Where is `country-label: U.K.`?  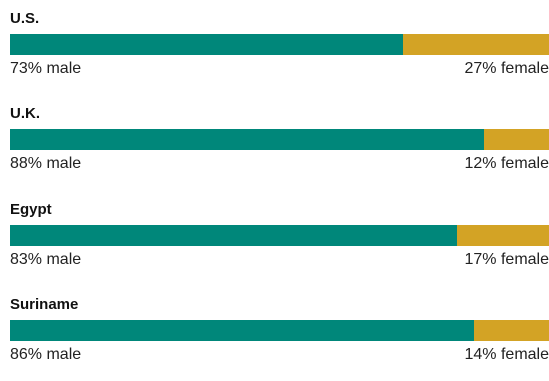
country-label: U.K. is located at coordinates (25, 113).